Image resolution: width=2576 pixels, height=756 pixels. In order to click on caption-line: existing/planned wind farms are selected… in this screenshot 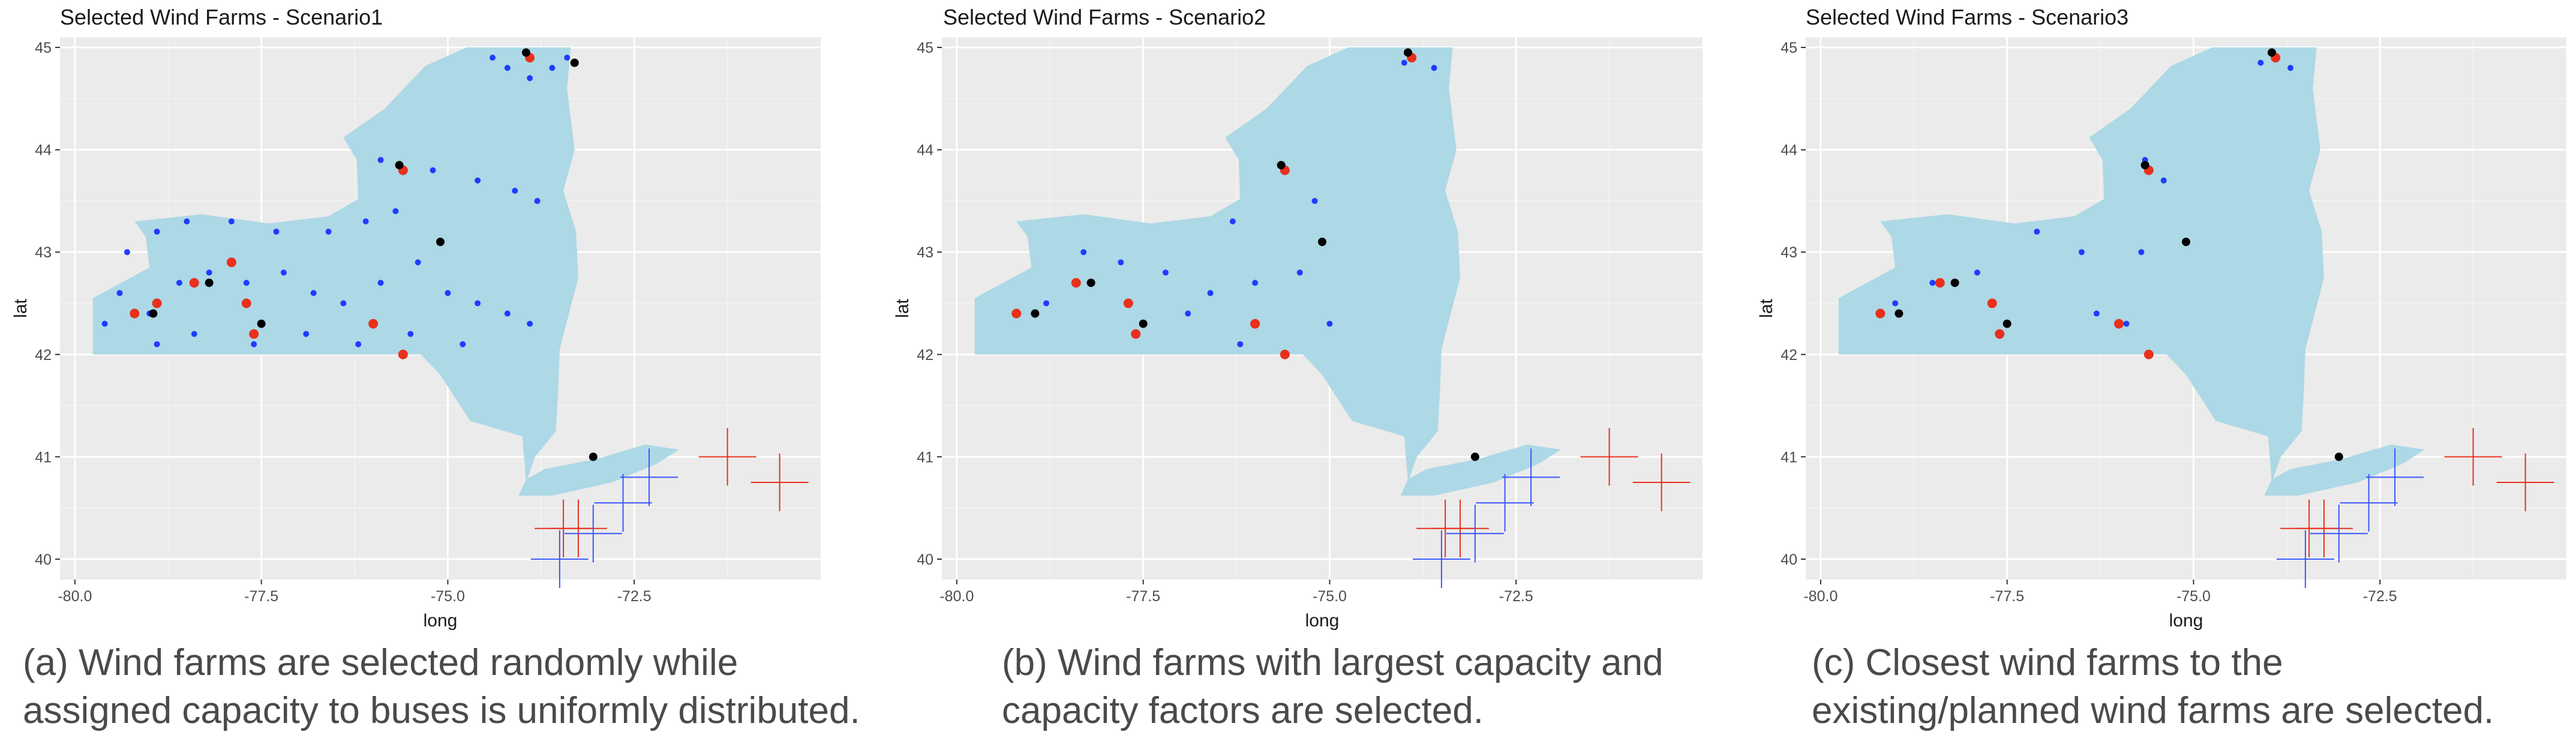, I will do `click(2153, 710)`.